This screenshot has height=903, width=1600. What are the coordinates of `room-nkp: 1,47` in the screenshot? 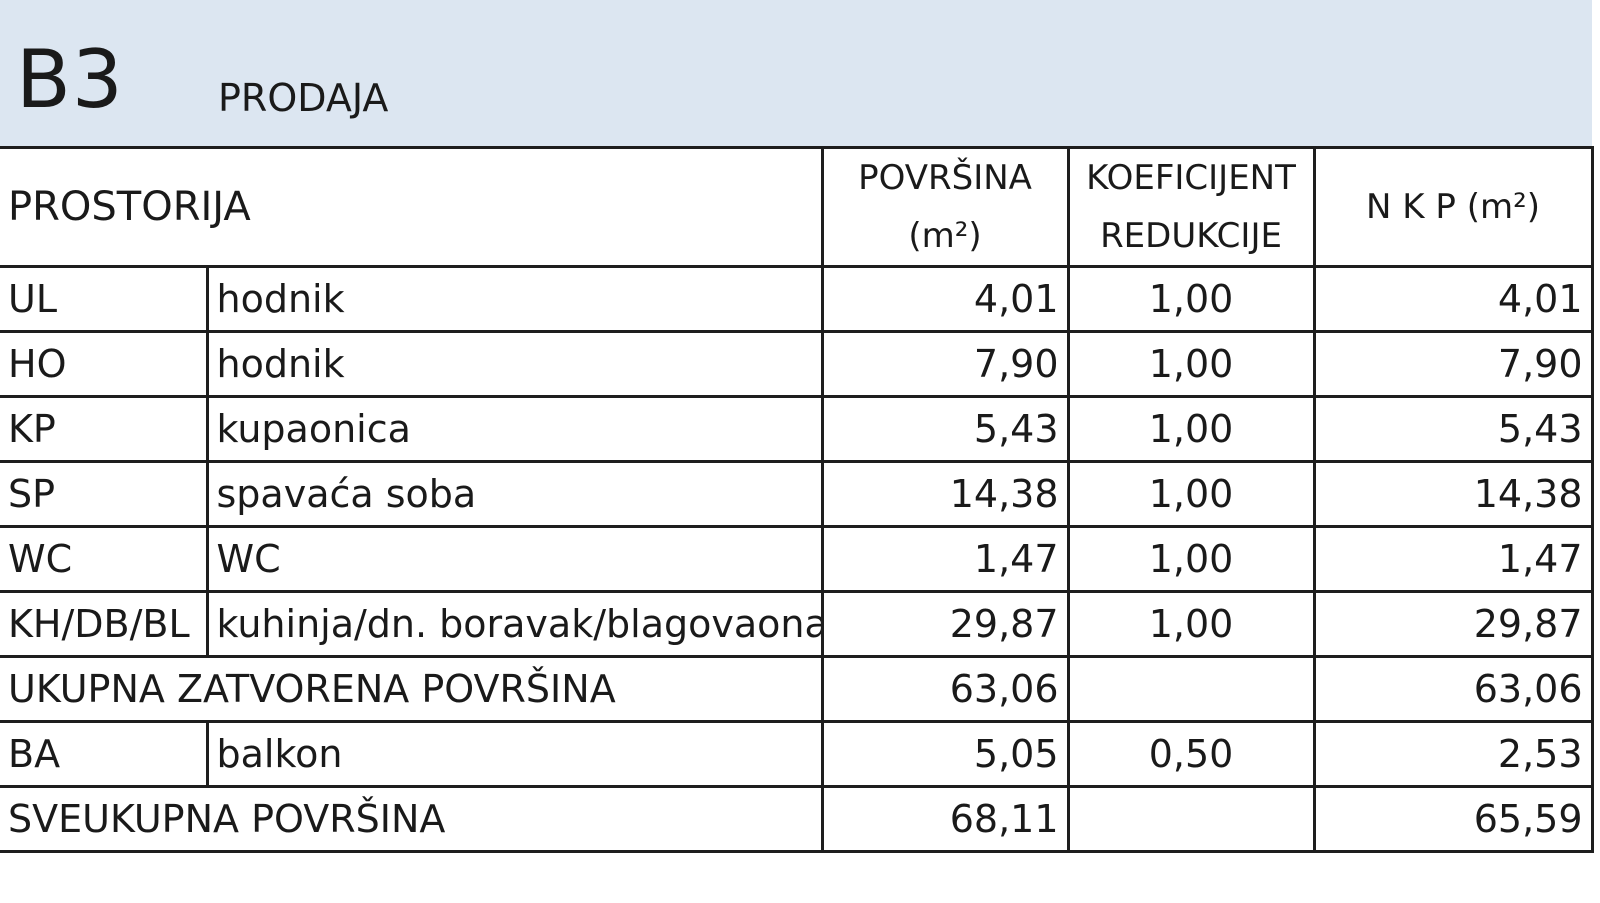 It's located at (1453, 559).